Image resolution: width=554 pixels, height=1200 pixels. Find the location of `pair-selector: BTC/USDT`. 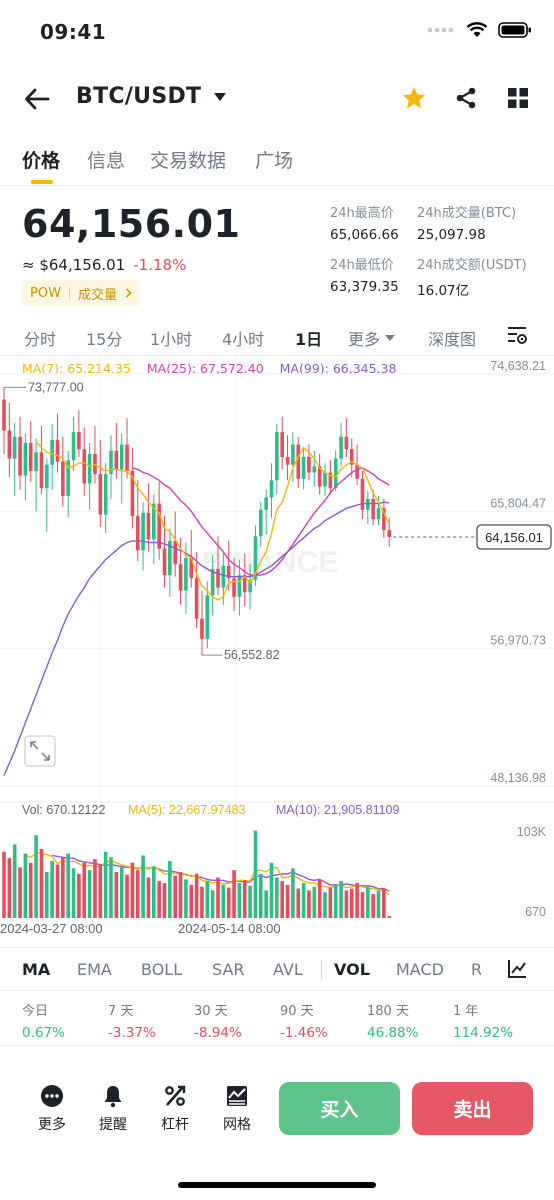

pair-selector: BTC/USDT is located at coordinates (151, 96).